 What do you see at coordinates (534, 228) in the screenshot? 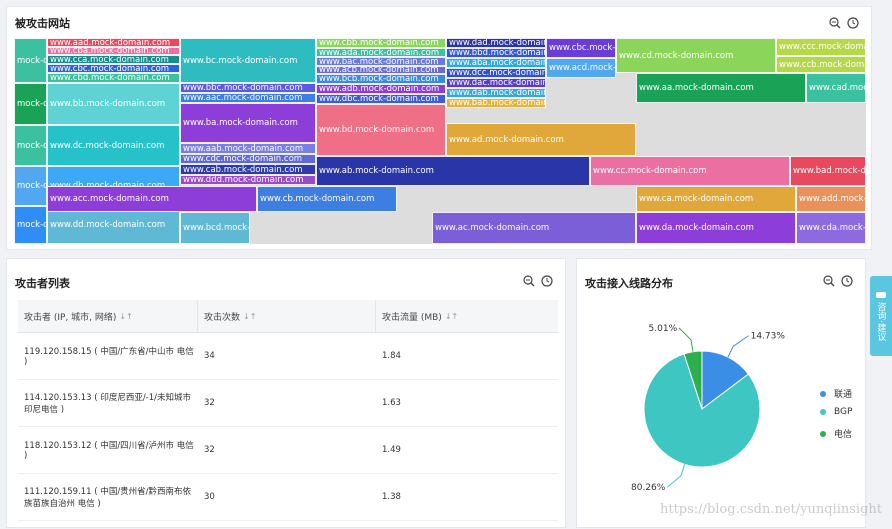
I see `treemap-cell: www.ac.mock-domain.com` at bounding box center [534, 228].